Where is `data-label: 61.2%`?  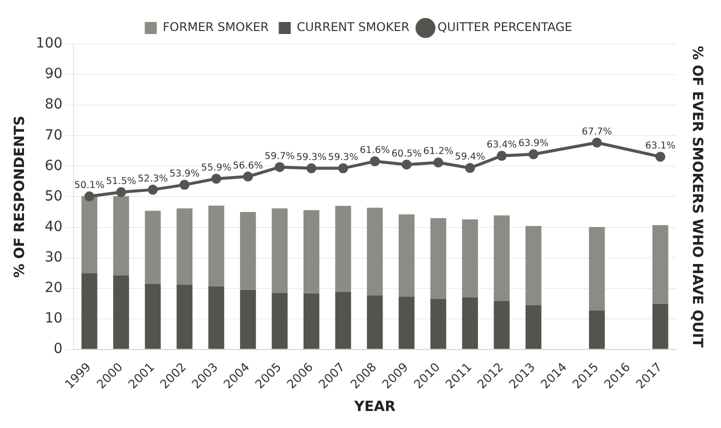 data-label: 61.2% is located at coordinates (438, 152).